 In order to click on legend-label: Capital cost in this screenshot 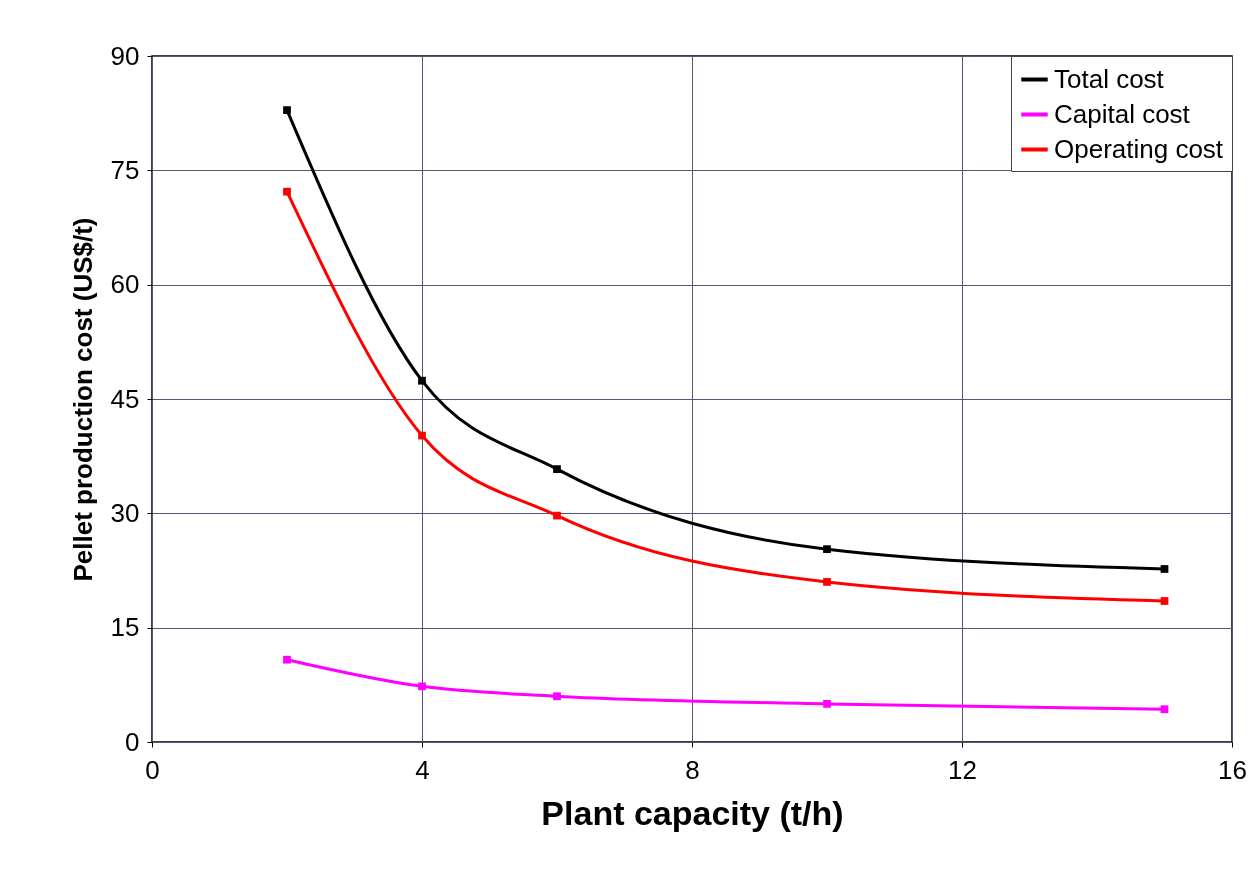, I will do `click(1122, 113)`.